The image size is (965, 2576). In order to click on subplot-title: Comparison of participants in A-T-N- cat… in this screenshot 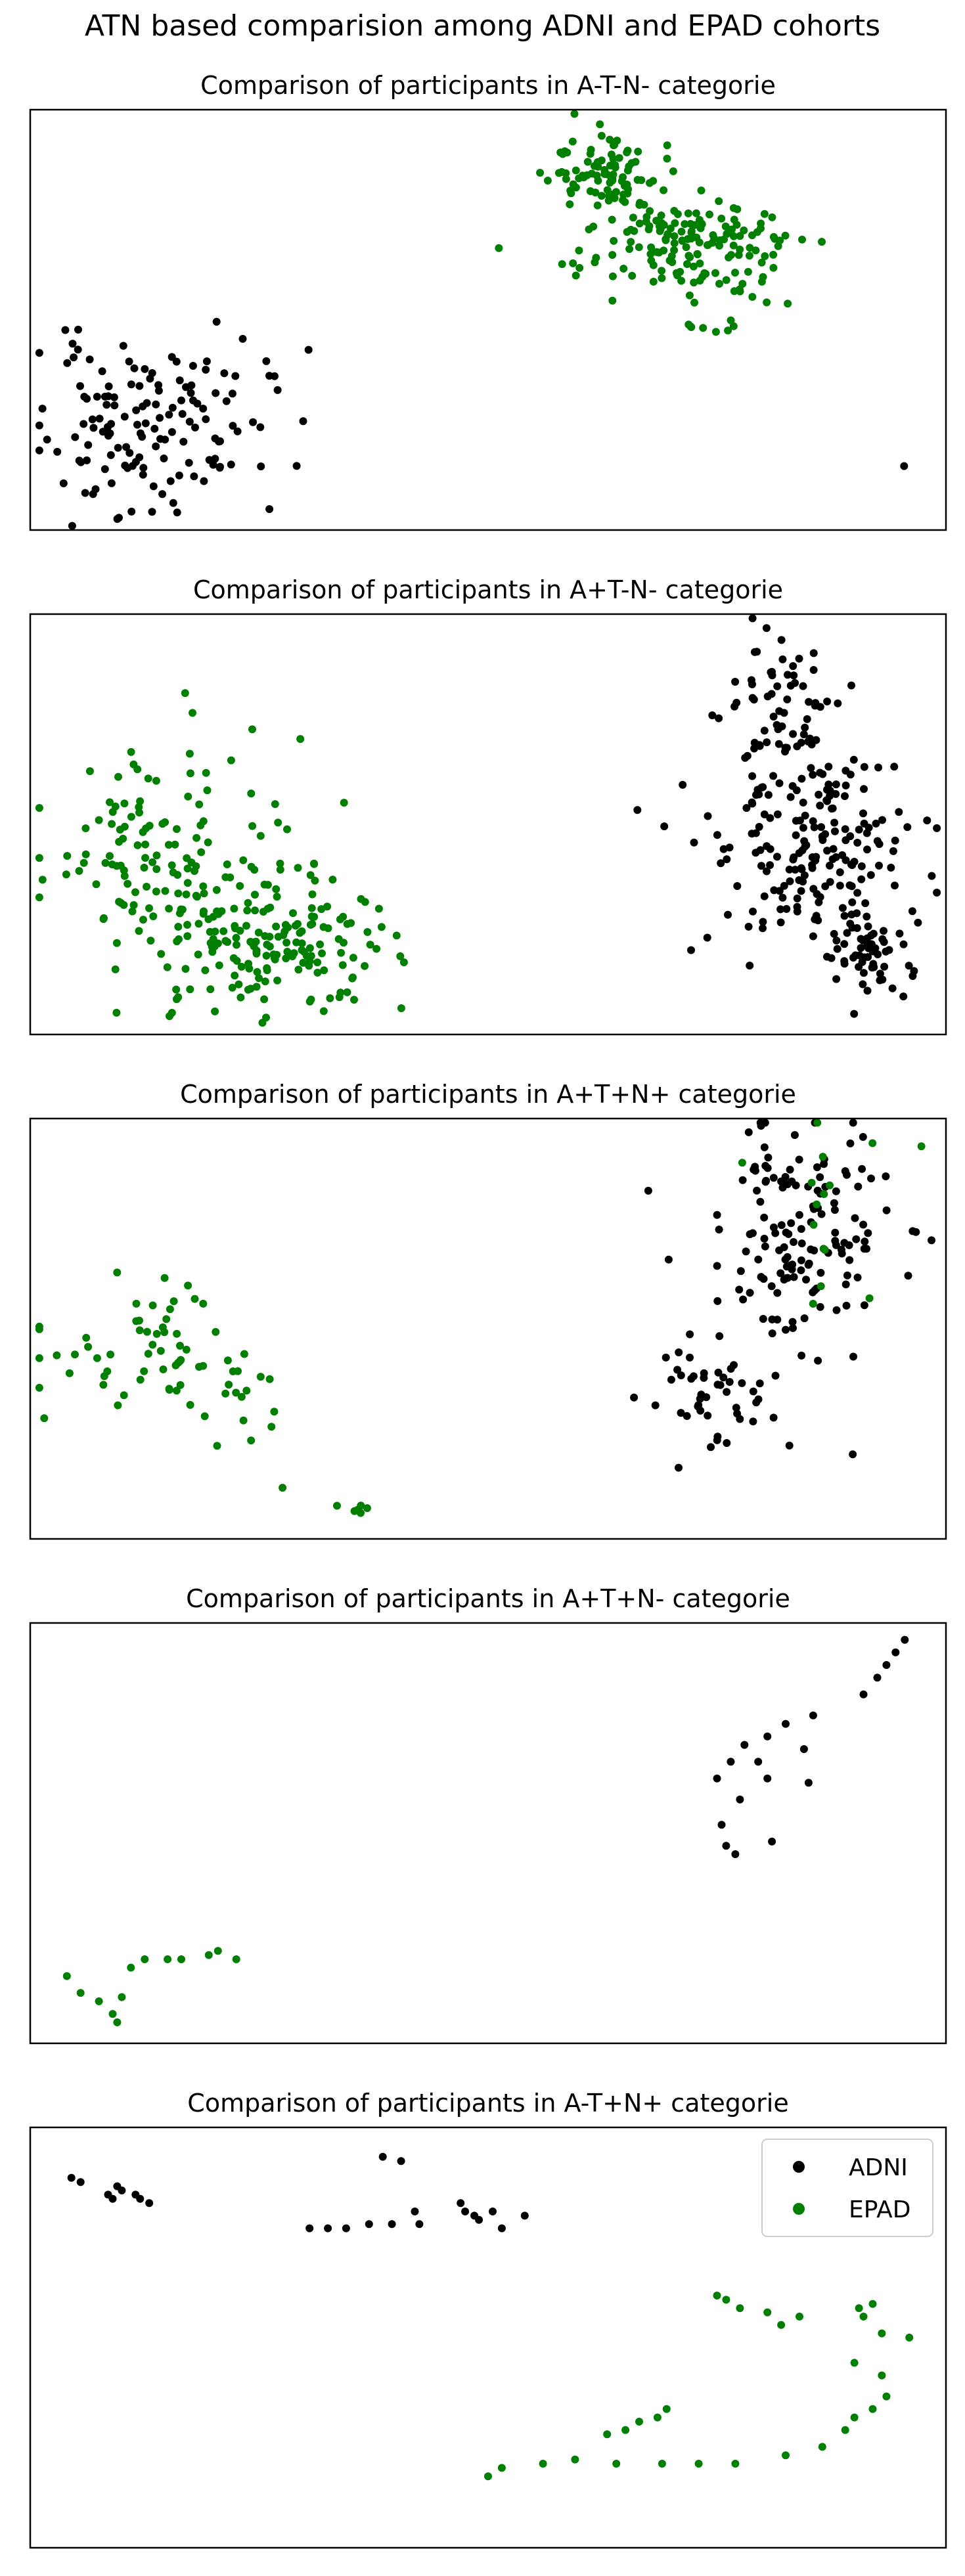, I will do `click(488, 85)`.